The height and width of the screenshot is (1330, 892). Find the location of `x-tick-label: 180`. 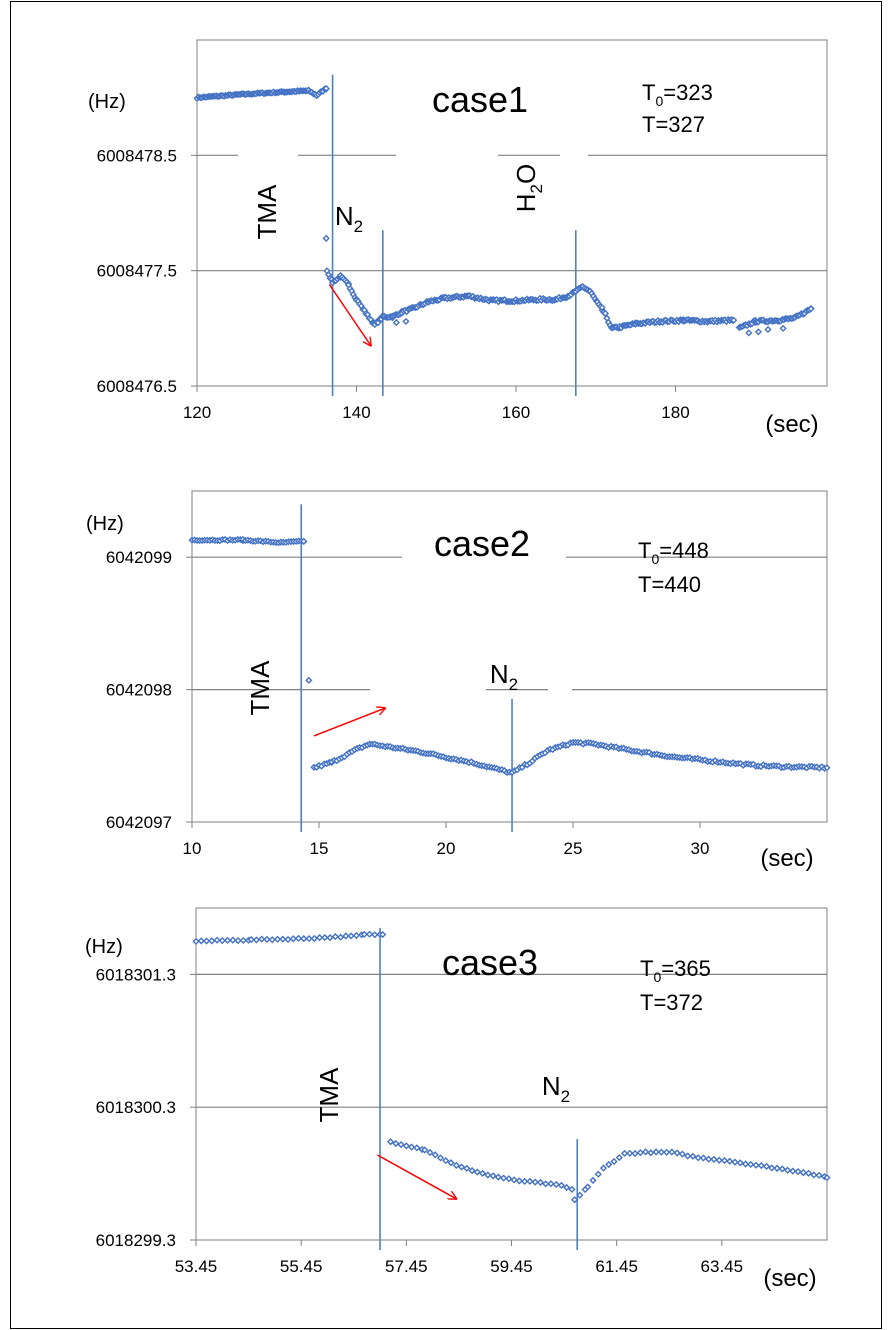

x-tick-label: 180 is located at coordinates (675, 412).